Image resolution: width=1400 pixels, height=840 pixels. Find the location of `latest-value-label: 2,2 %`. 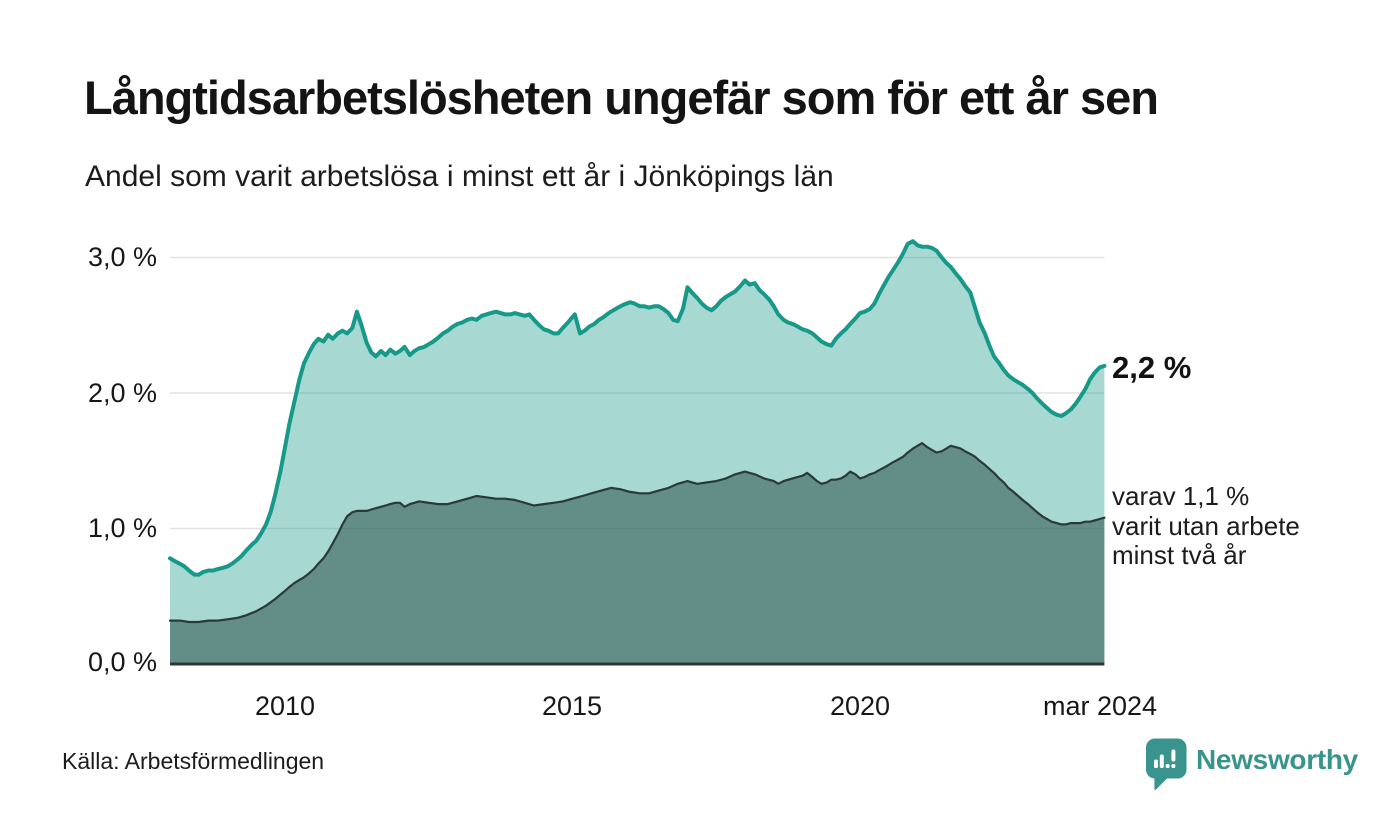

latest-value-label: 2,2 % is located at coordinates (1152, 367).